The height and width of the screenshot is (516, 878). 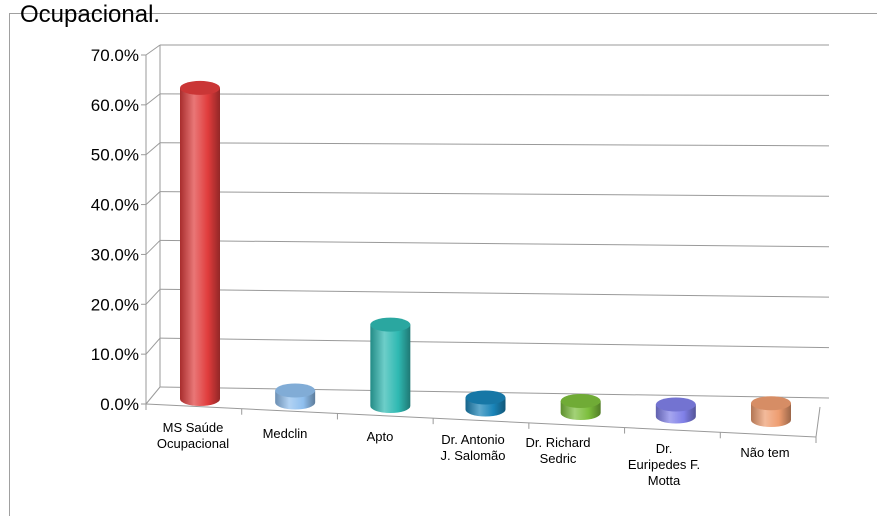 What do you see at coordinates (115, 155) in the screenshot?
I see `y-tick-label: 50.0%` at bounding box center [115, 155].